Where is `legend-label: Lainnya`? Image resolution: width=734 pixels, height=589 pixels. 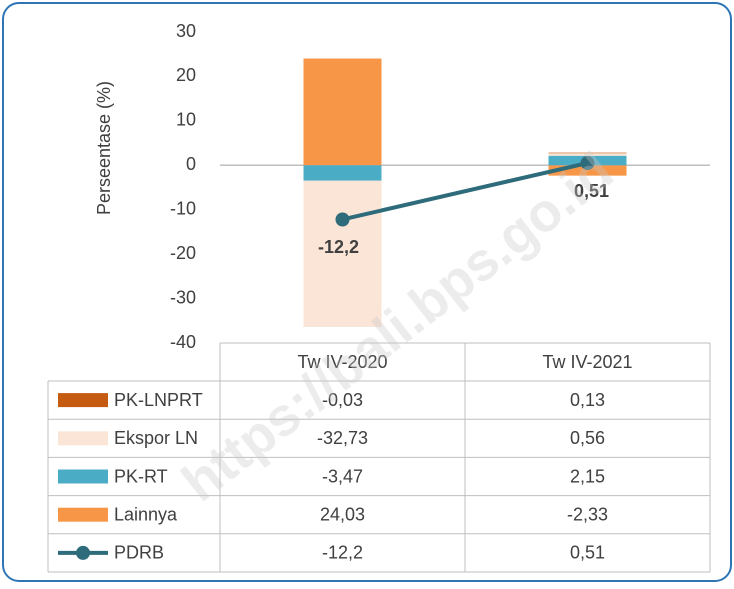
legend-label: Lainnya is located at coordinates (146, 514).